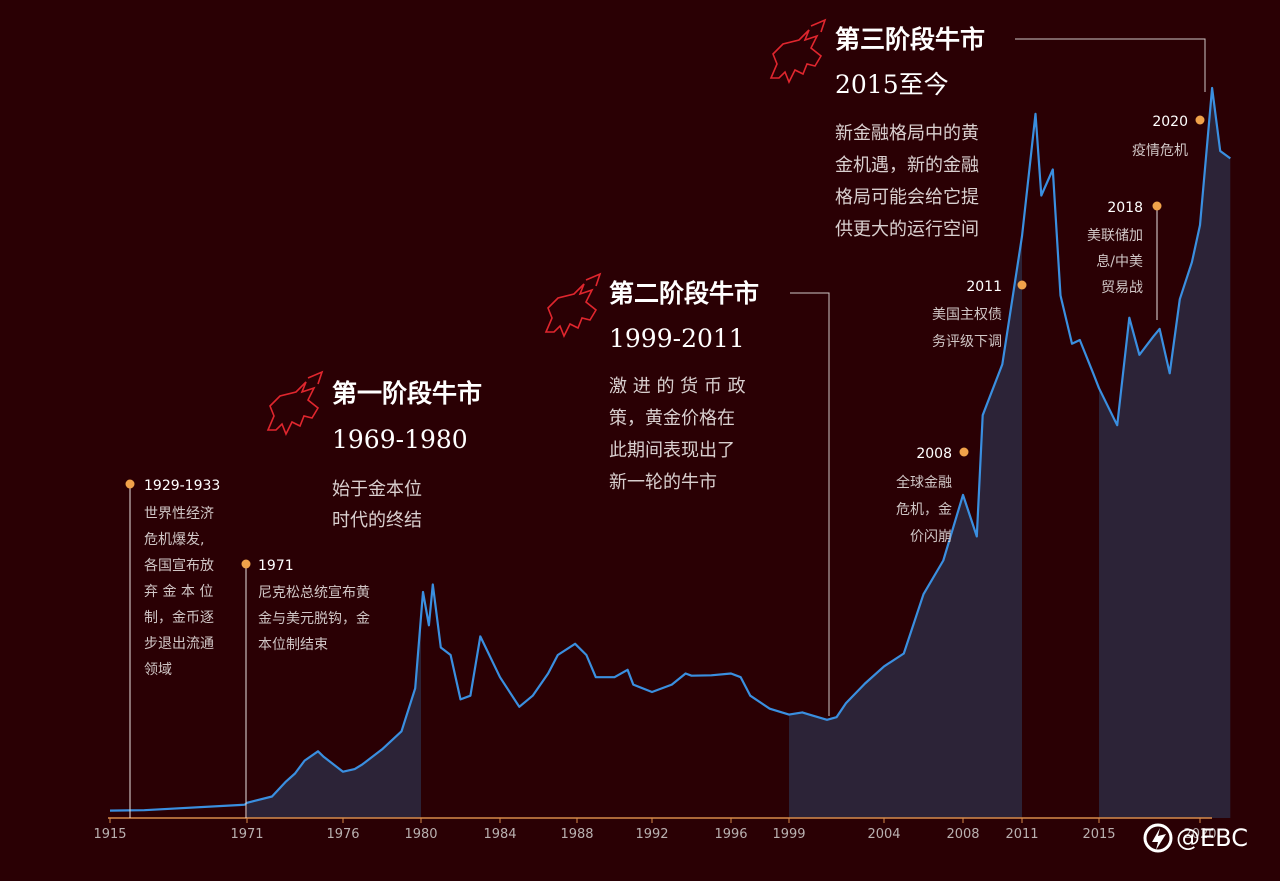 The image size is (1280, 881). Describe the element at coordinates (1168, 136) in the screenshot. I see `event-callout: 2020 疫情危机` at that location.